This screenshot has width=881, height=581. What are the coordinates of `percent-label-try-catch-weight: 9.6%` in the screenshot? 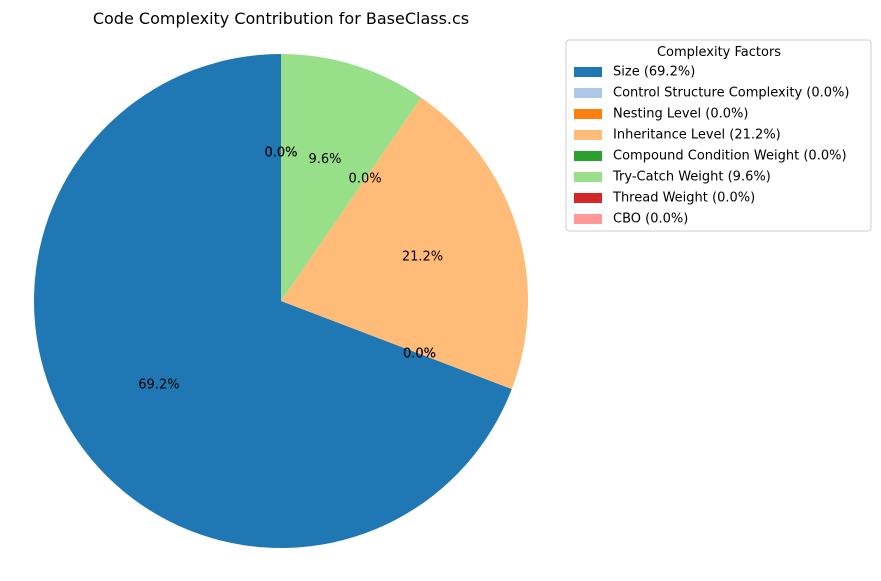 It's located at (325, 159).